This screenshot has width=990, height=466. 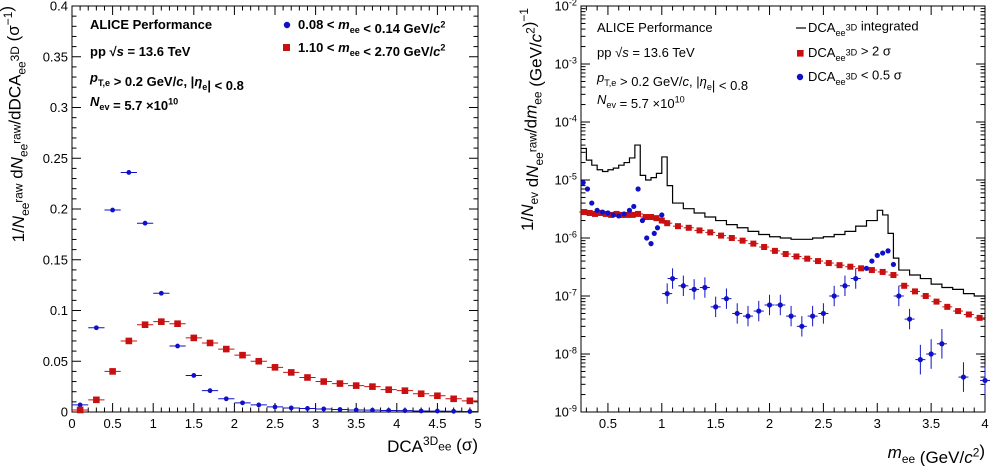 What do you see at coordinates (59, 107) in the screenshot?
I see `y-tick-label: 0.3` at bounding box center [59, 107].